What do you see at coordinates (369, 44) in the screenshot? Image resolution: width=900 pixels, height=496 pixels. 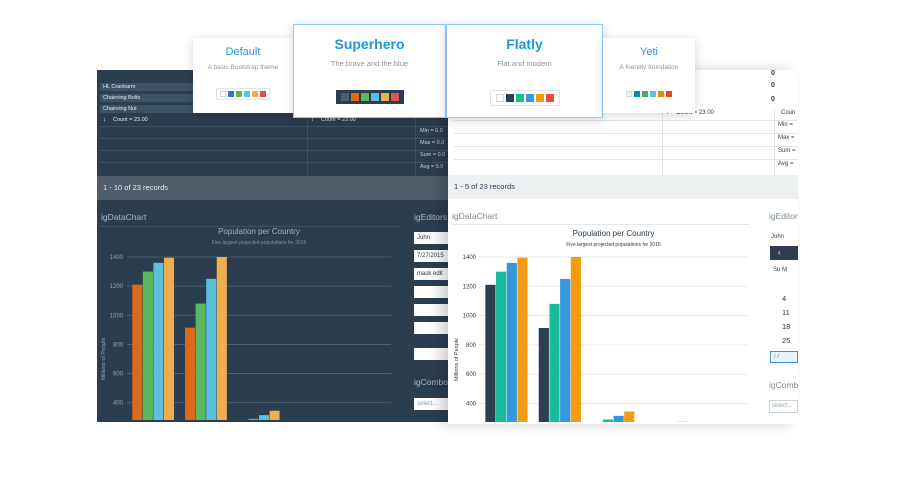 I see `theme-name: Superhero` at bounding box center [369, 44].